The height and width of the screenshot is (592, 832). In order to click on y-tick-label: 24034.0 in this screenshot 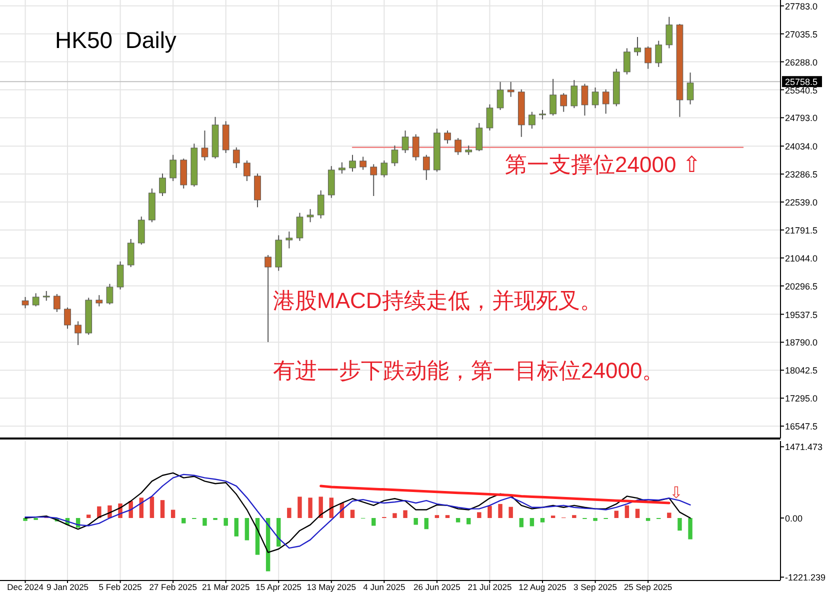, I will do `click(801, 147)`.